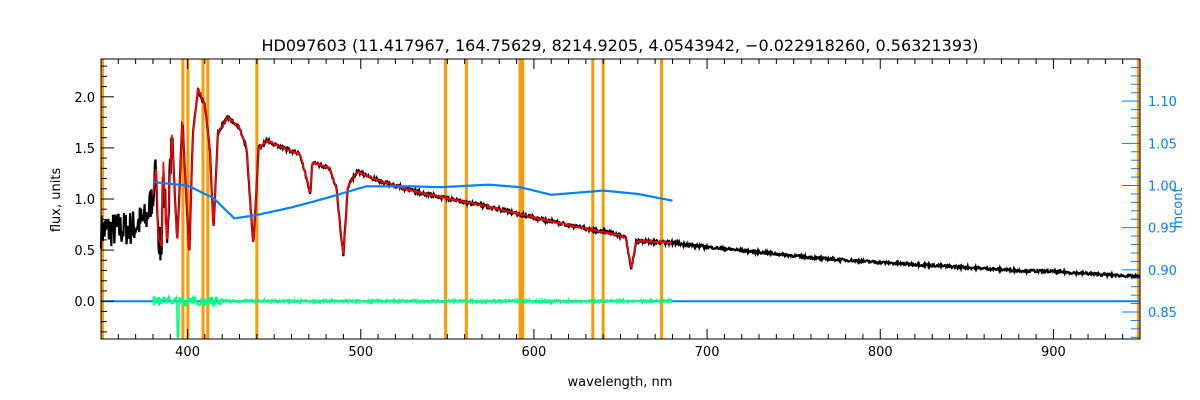  Describe the element at coordinates (1162, 271) in the screenshot. I see `y2-tick-label: 0.90` at that location.